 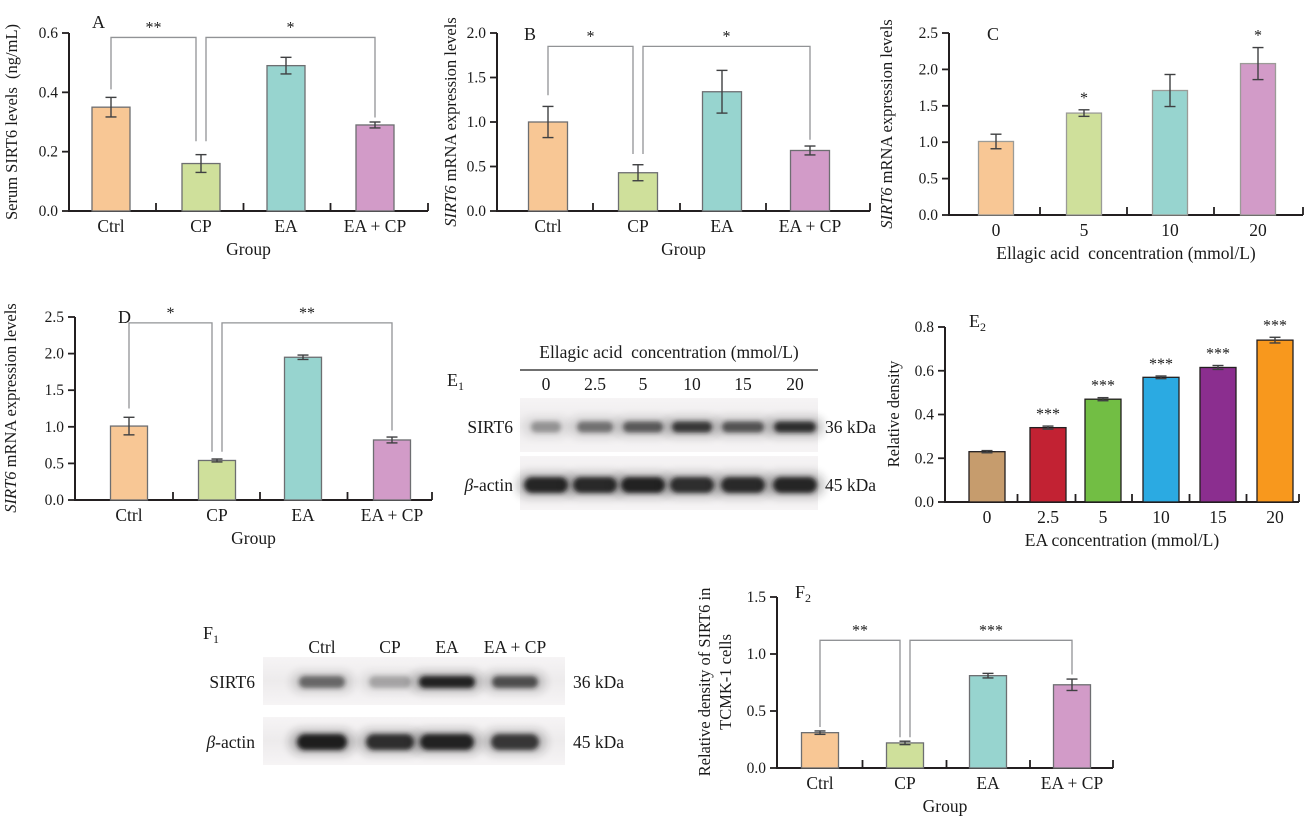 What do you see at coordinates (48, 152) in the screenshot?
I see `y-tick-label: 0.2` at bounding box center [48, 152].